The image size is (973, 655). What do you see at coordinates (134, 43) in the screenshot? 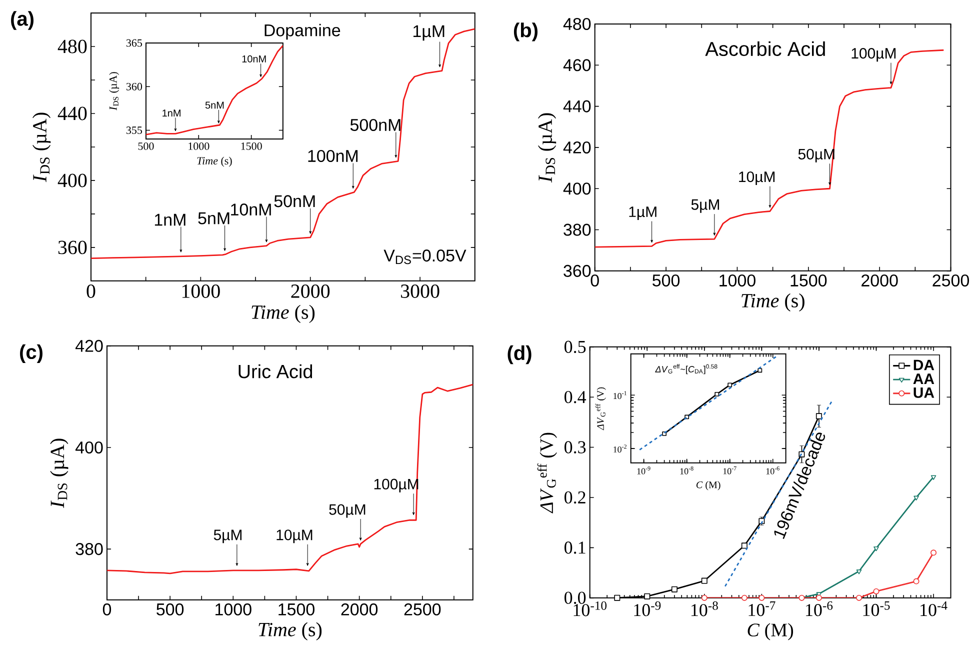
I see `y-tick-label: 365` at bounding box center [134, 43].